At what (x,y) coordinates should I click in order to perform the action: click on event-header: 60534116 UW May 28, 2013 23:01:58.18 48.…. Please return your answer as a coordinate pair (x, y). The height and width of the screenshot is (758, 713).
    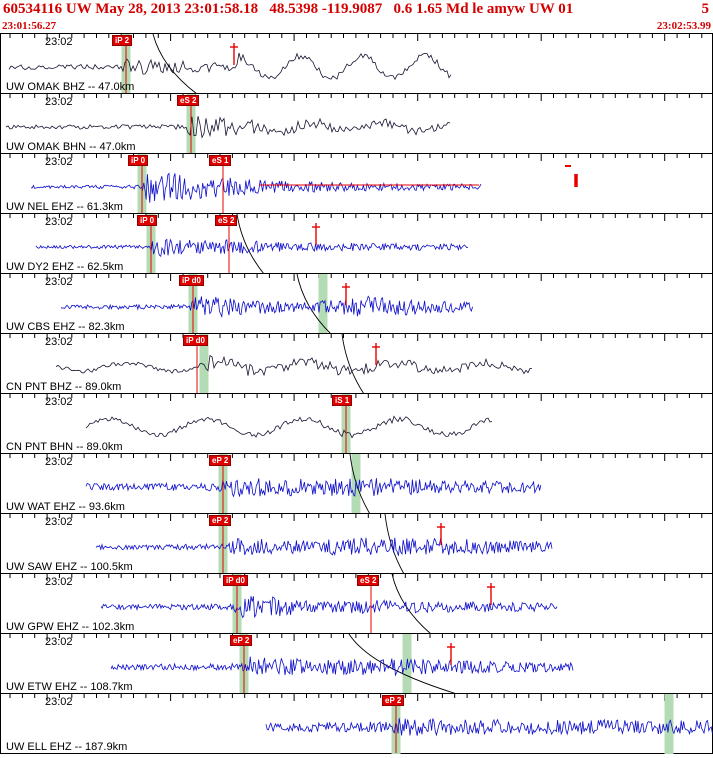
    Looking at the image, I should click on (356, 10).